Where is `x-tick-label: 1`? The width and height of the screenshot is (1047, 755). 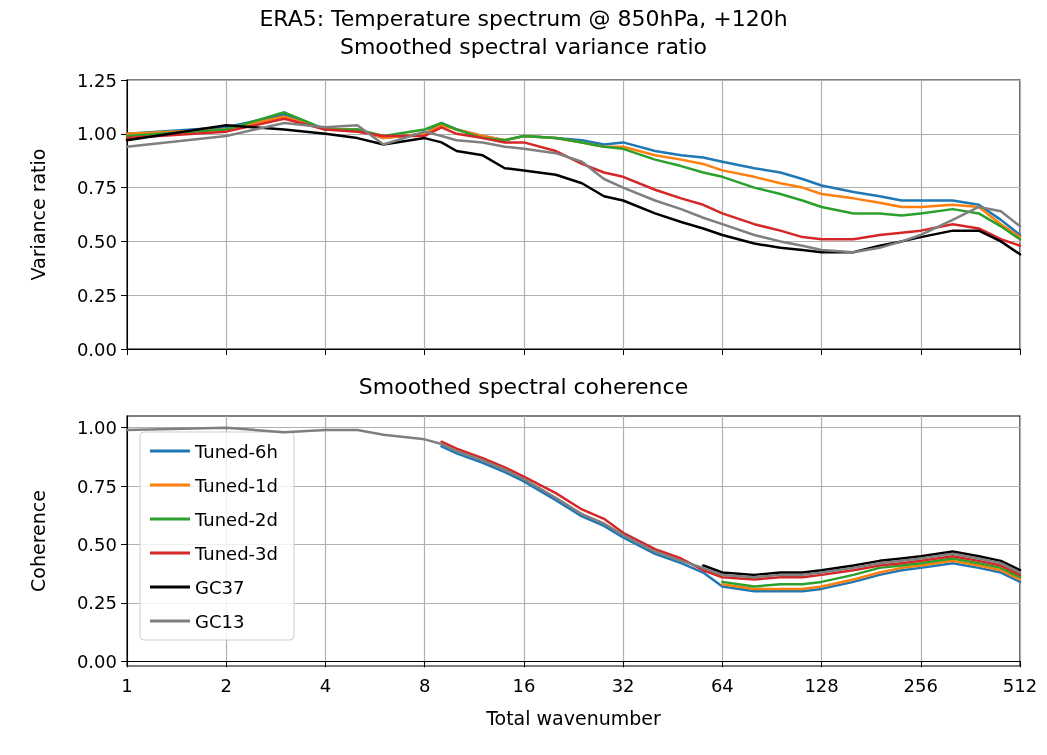
x-tick-label: 1 is located at coordinates (127, 685).